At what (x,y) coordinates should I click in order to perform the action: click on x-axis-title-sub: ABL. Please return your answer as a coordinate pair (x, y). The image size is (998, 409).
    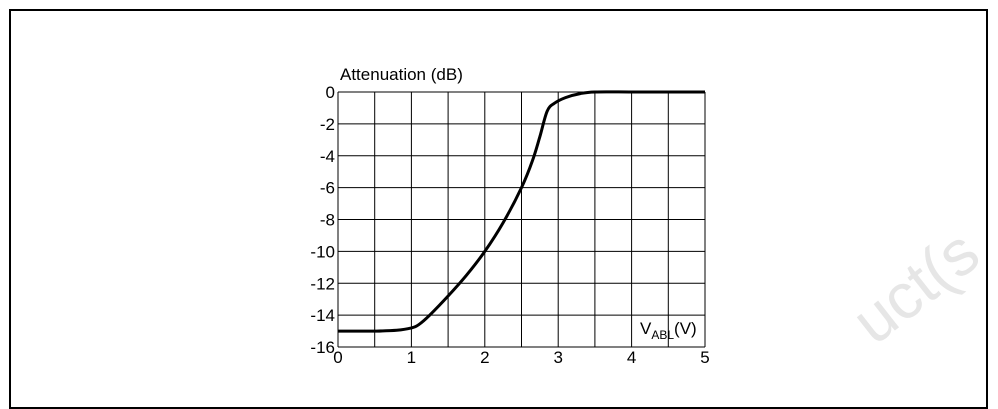
    Looking at the image, I should click on (662, 335).